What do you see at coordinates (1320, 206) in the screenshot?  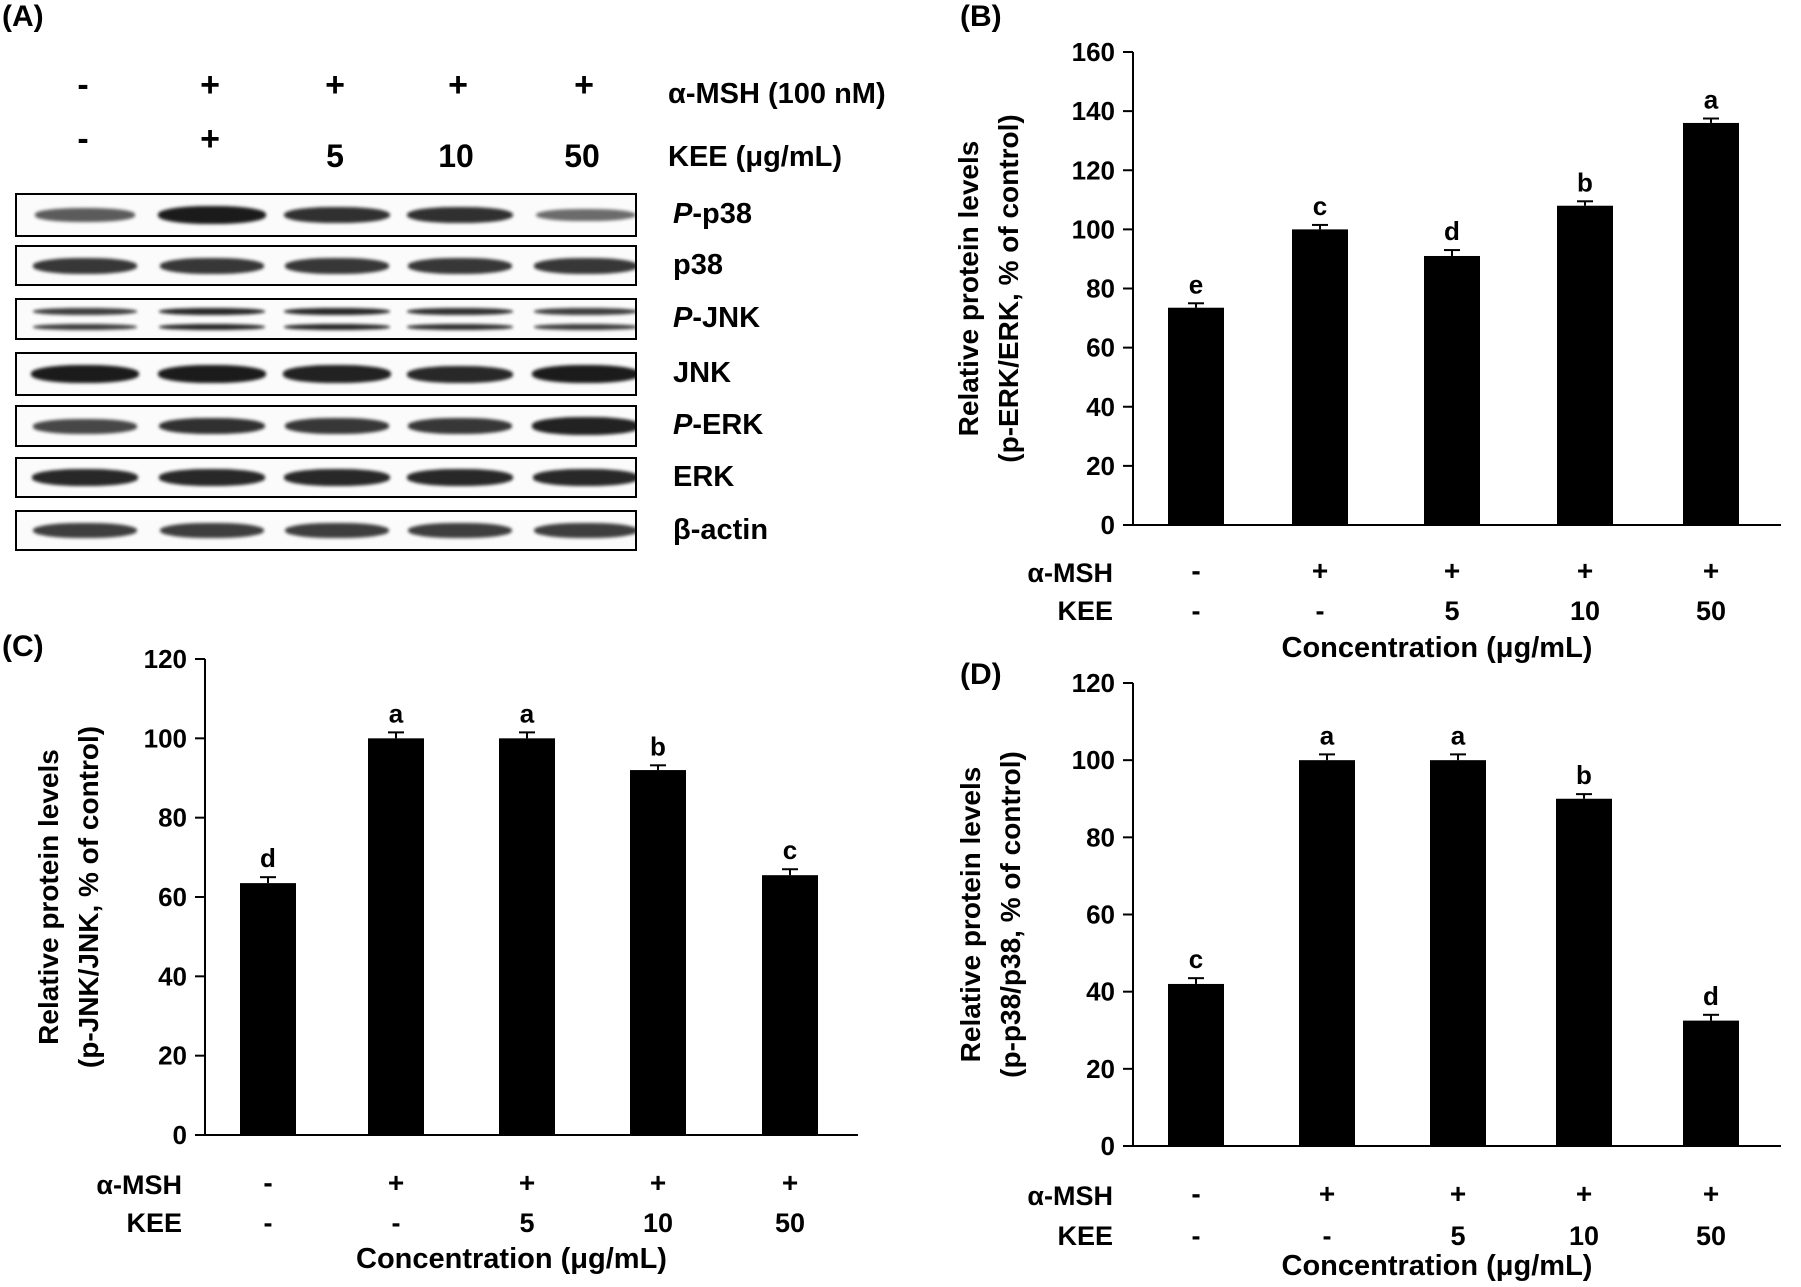 I see `significance-letter: c` at bounding box center [1320, 206].